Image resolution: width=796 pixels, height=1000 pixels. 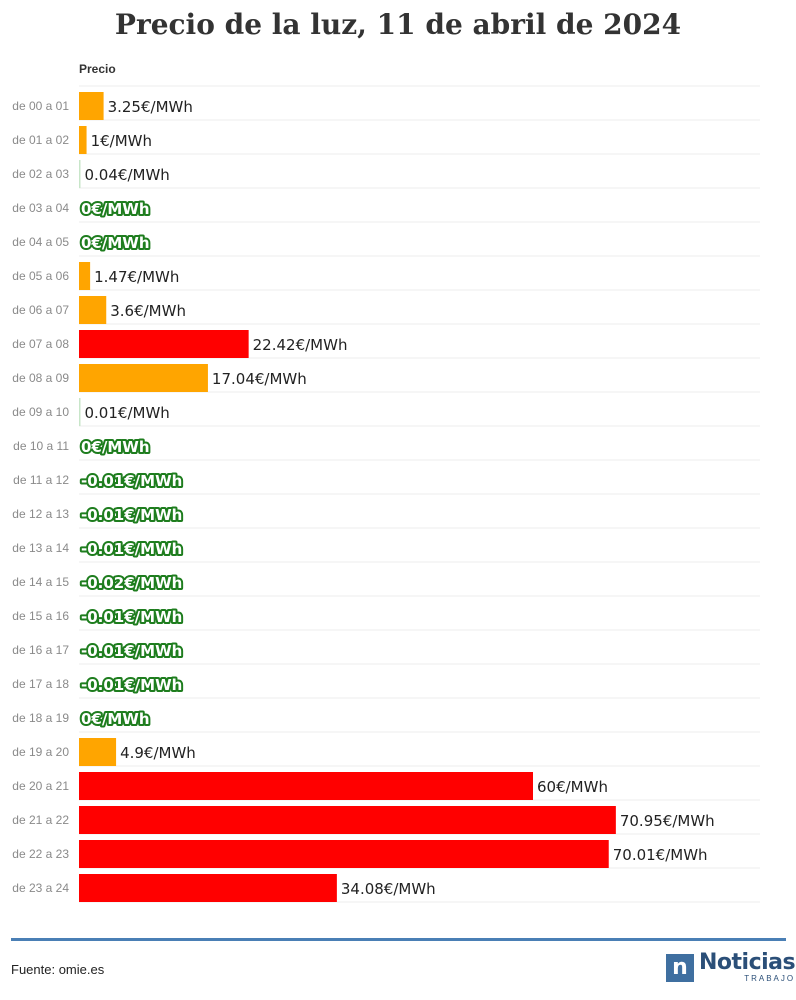 I want to click on logo-text: Noticias TRABAJO, so click(x=747, y=966).